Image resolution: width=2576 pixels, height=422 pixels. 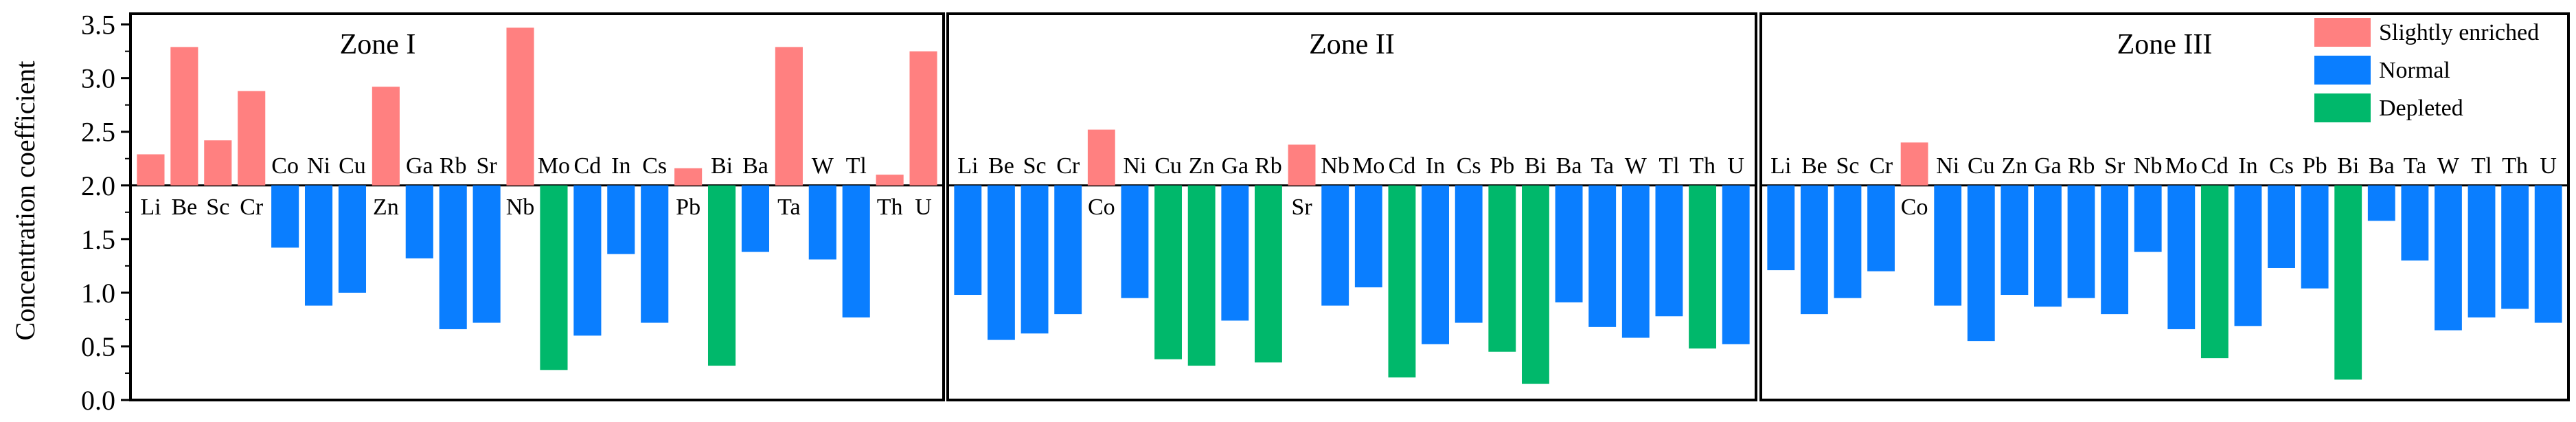 I want to click on category-label: Ta, so click(x=2415, y=166).